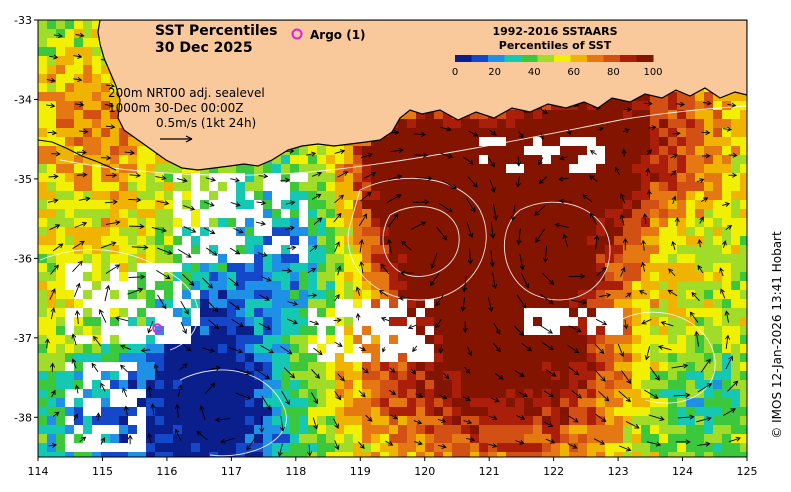  What do you see at coordinates (186, 93) in the screenshot?
I see `info-depth-line: 200m NRT00 adj. sealevel` at bounding box center [186, 93].